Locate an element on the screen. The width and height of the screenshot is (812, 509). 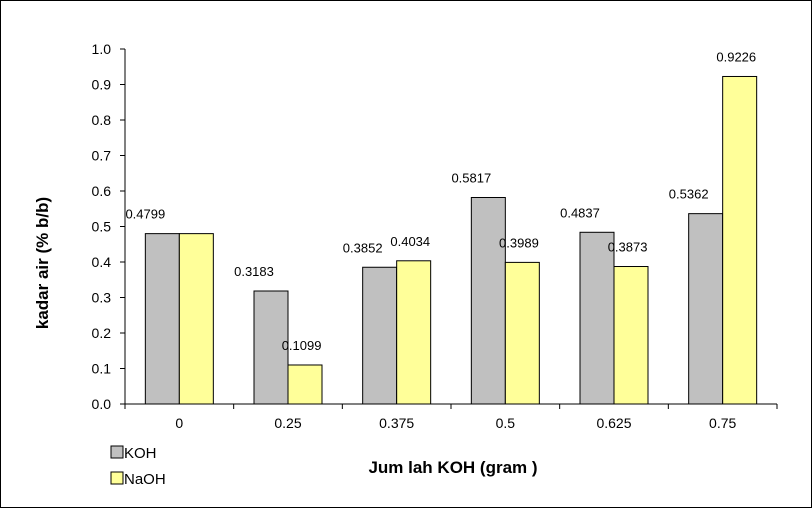
x-tick-label: 0.75 is located at coordinates (722, 423).